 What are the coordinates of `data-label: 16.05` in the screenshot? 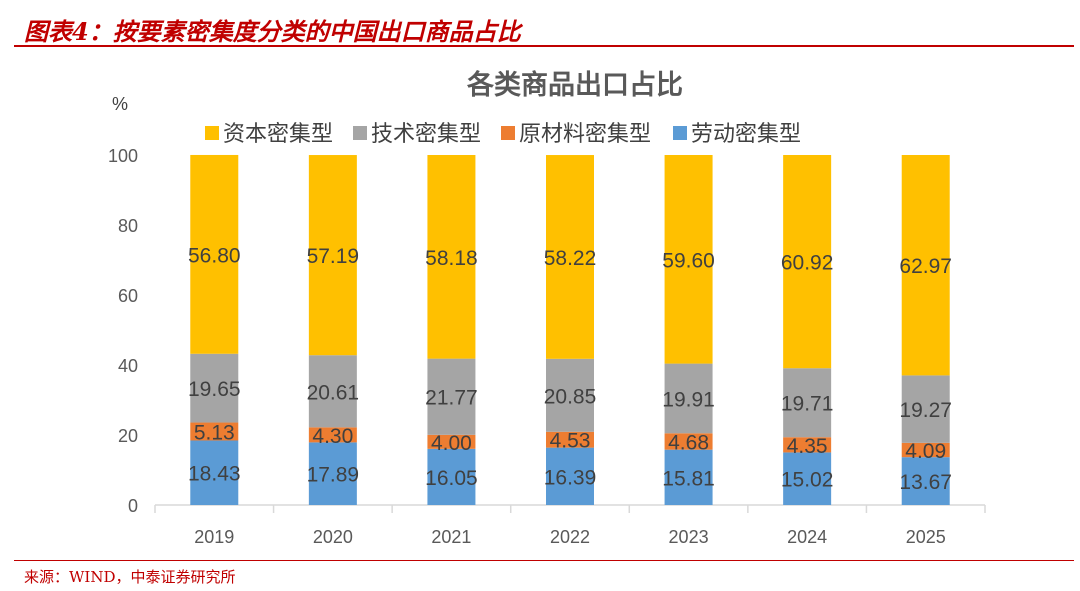 It's located at (451, 478).